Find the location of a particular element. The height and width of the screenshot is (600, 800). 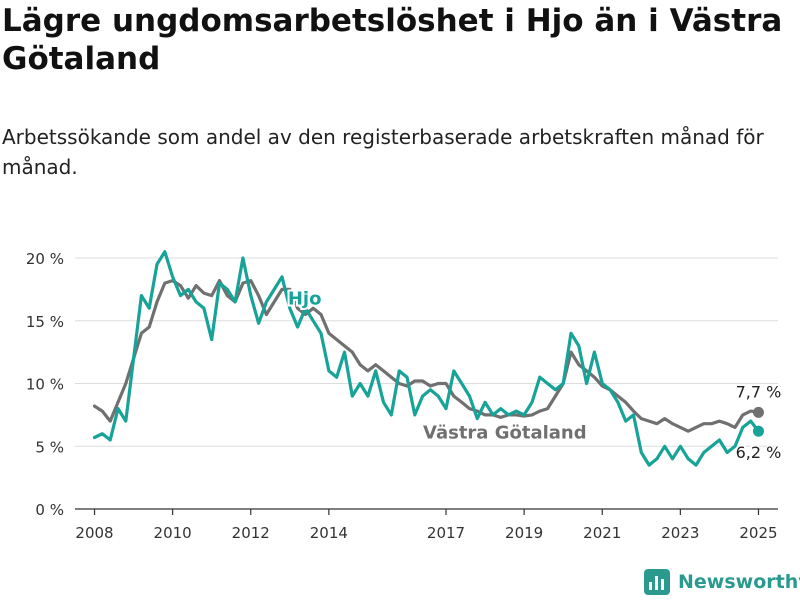

hjo-end-marker is located at coordinates (758, 431).